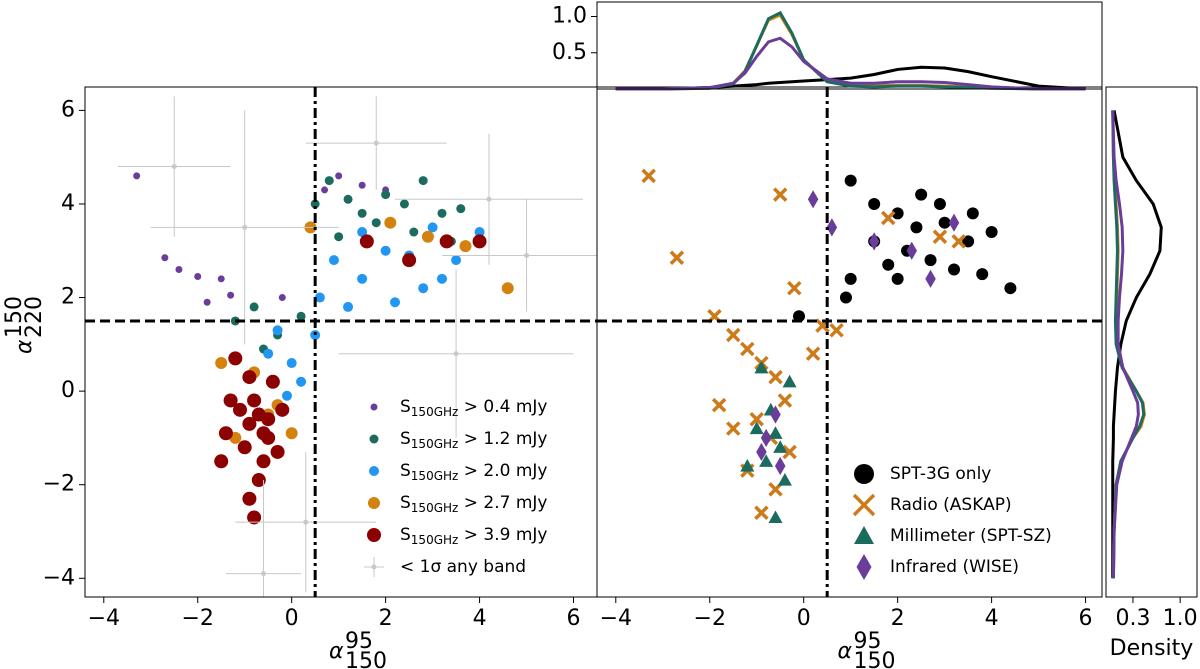  Describe the element at coordinates (951, 505) in the screenshot. I see `legend-text: Radio (ASKAP)` at that location.